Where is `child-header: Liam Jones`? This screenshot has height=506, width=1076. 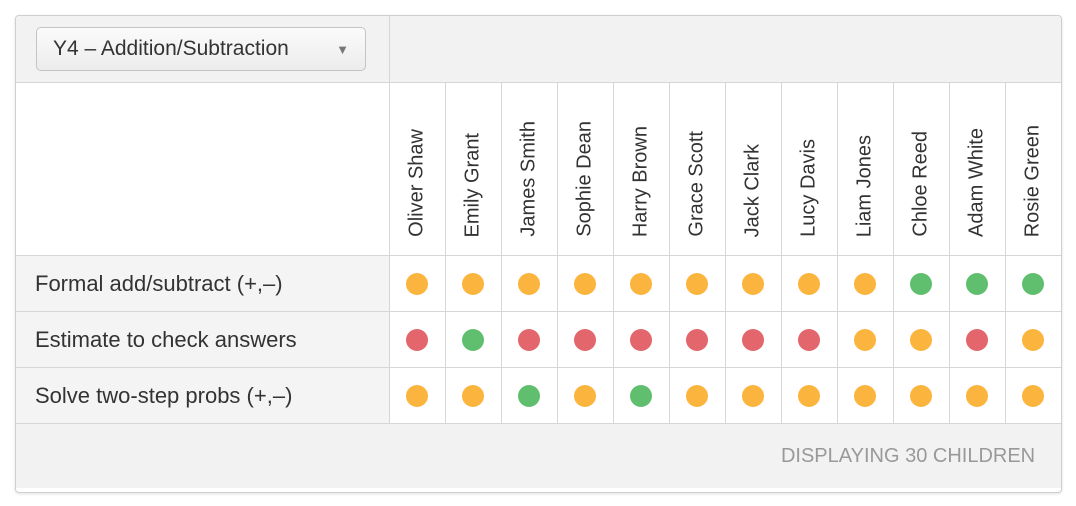
child-header: Liam Jones is located at coordinates (865, 169).